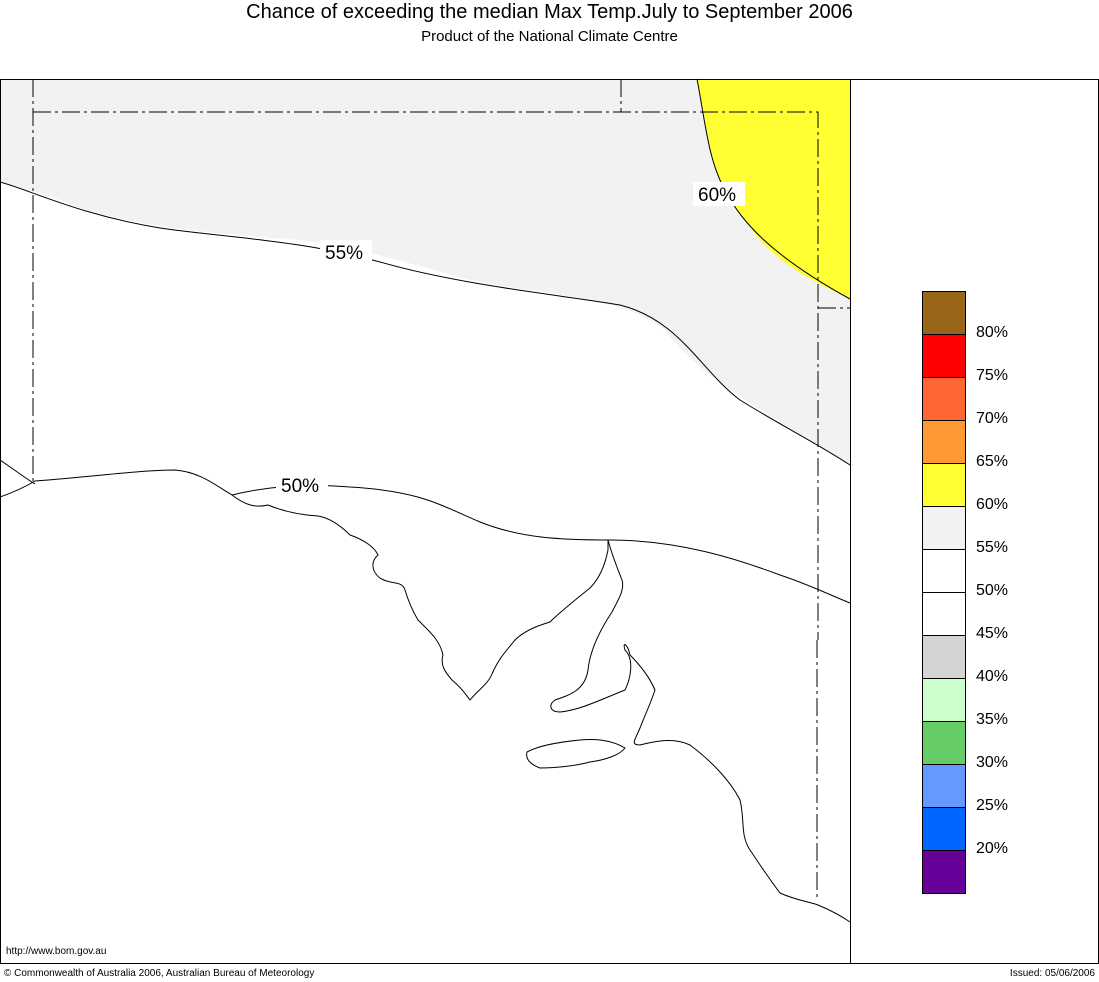 The image size is (1099, 982). I want to click on label-55-bg, so click(346, 252).